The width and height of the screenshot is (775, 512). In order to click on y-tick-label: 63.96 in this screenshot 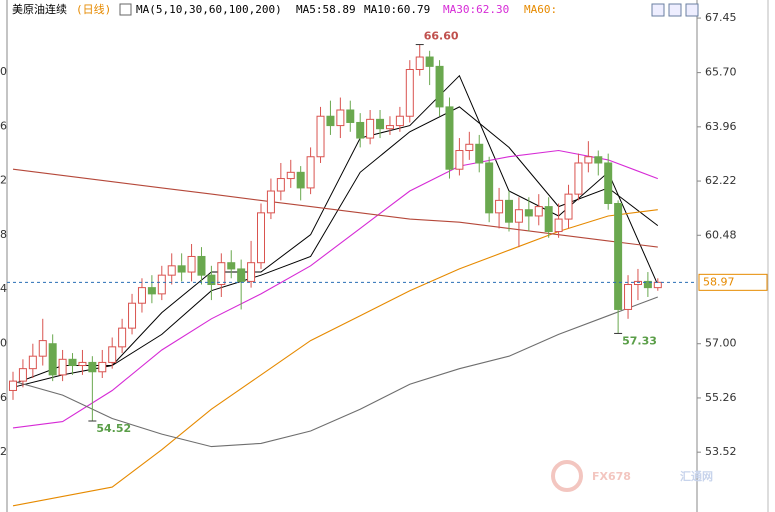, I will do `click(721, 126)`.